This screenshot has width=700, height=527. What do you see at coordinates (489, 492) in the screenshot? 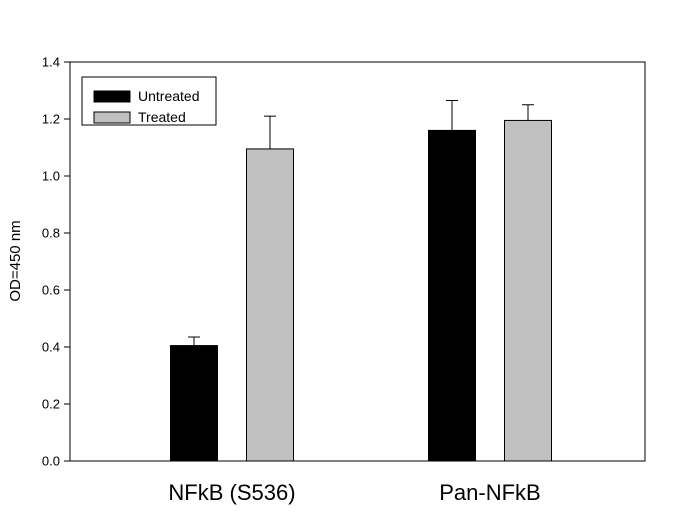
I see `x-category-label: Pan-NFkB` at bounding box center [489, 492].